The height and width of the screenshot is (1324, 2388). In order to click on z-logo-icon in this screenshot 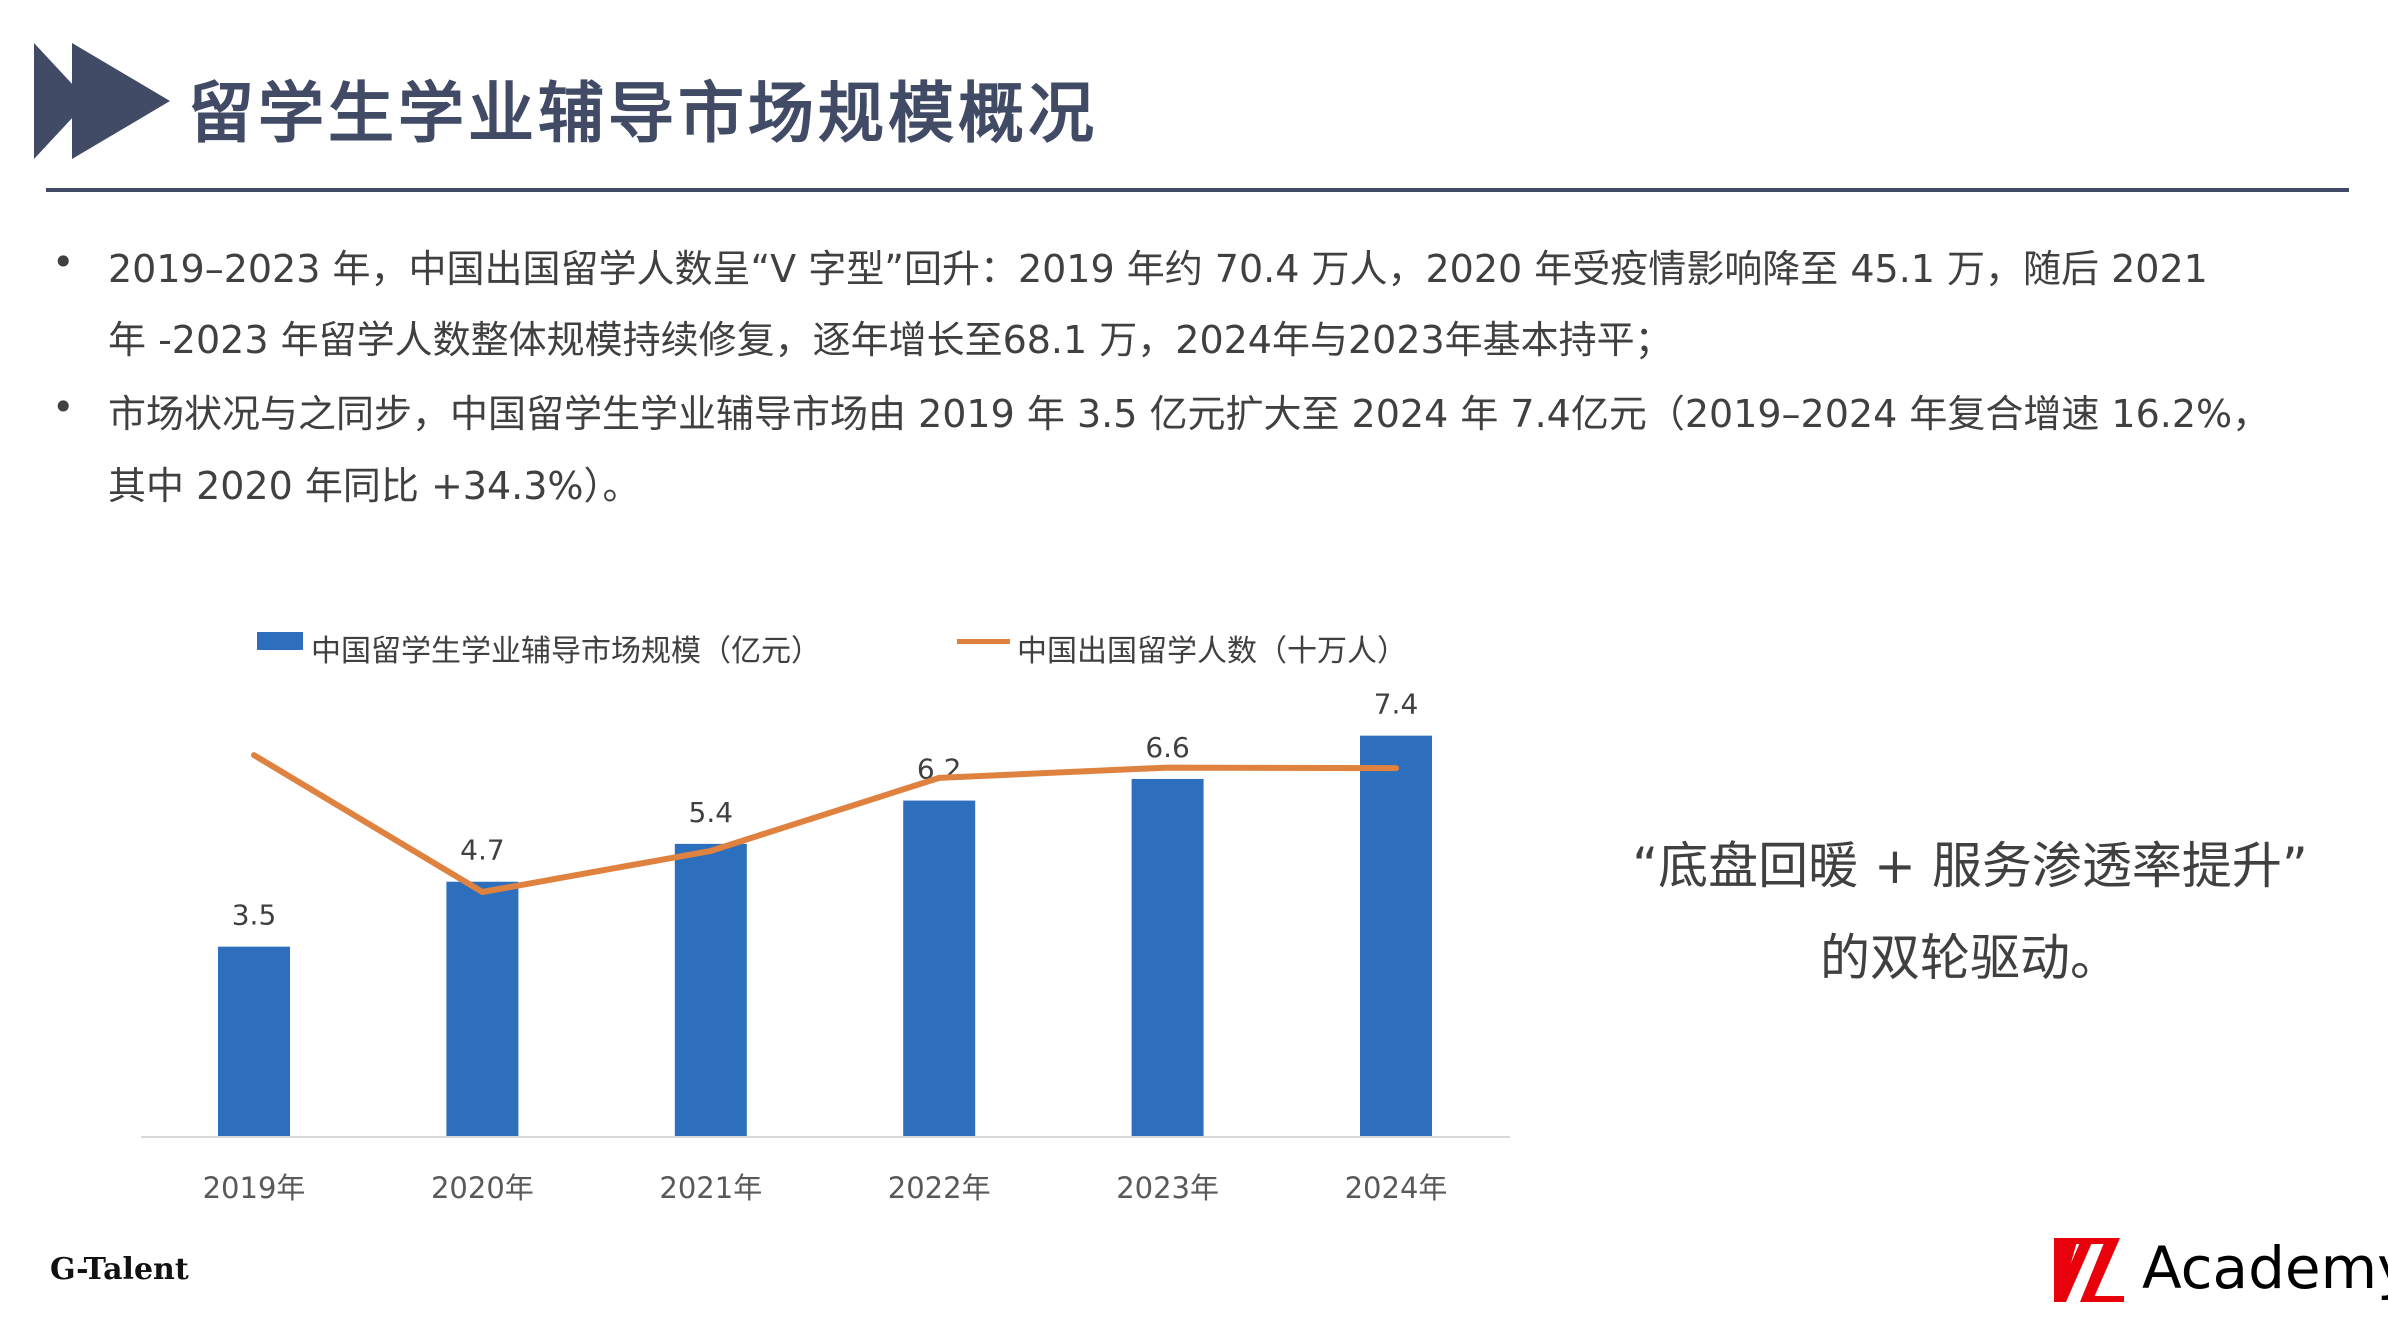, I will do `click(2089, 1272)`.